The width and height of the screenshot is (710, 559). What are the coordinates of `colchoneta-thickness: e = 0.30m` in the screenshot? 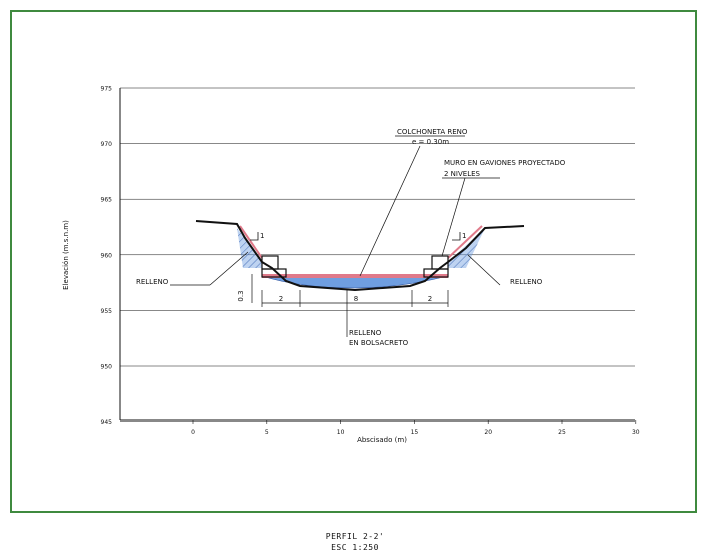 It's located at (430, 142).